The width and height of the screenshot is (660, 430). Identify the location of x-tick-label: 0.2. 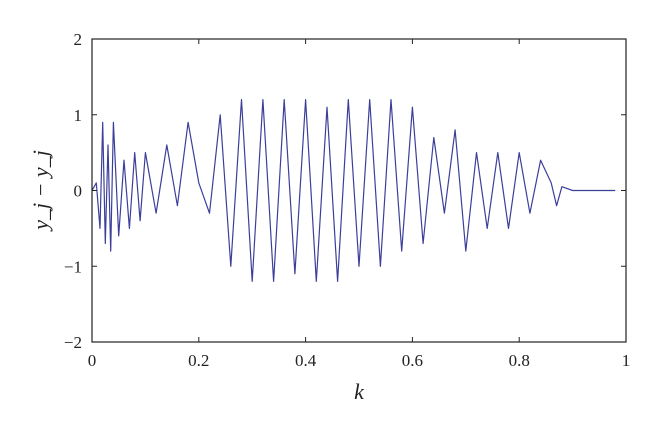
(198, 360).